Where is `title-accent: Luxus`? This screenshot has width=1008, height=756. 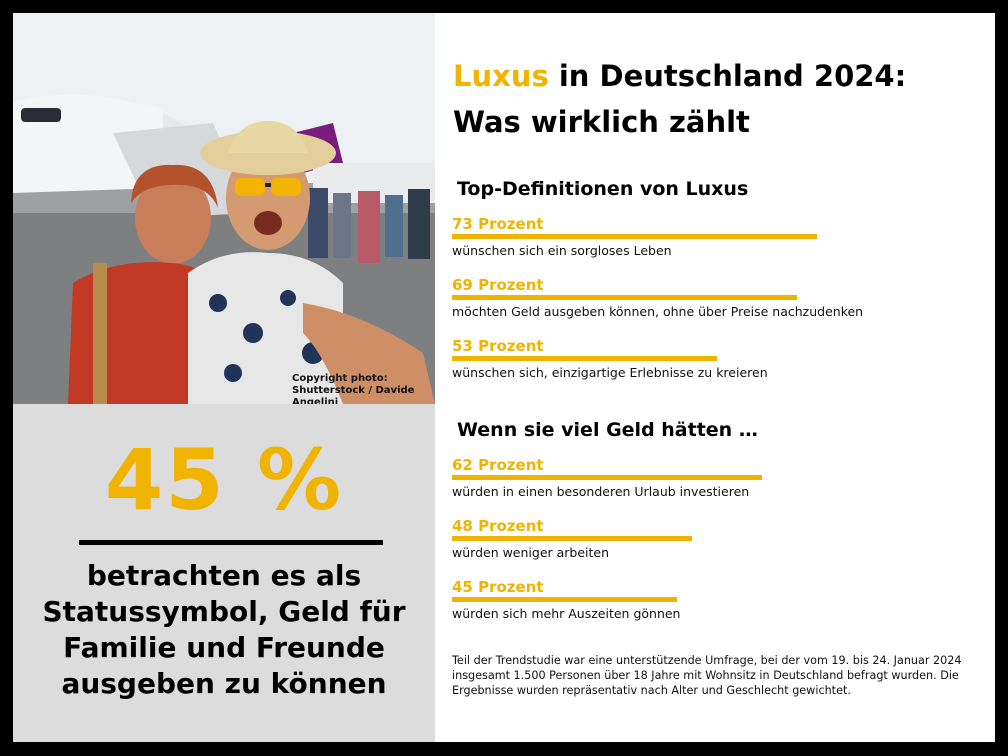
title-accent: Luxus is located at coordinates (501, 76).